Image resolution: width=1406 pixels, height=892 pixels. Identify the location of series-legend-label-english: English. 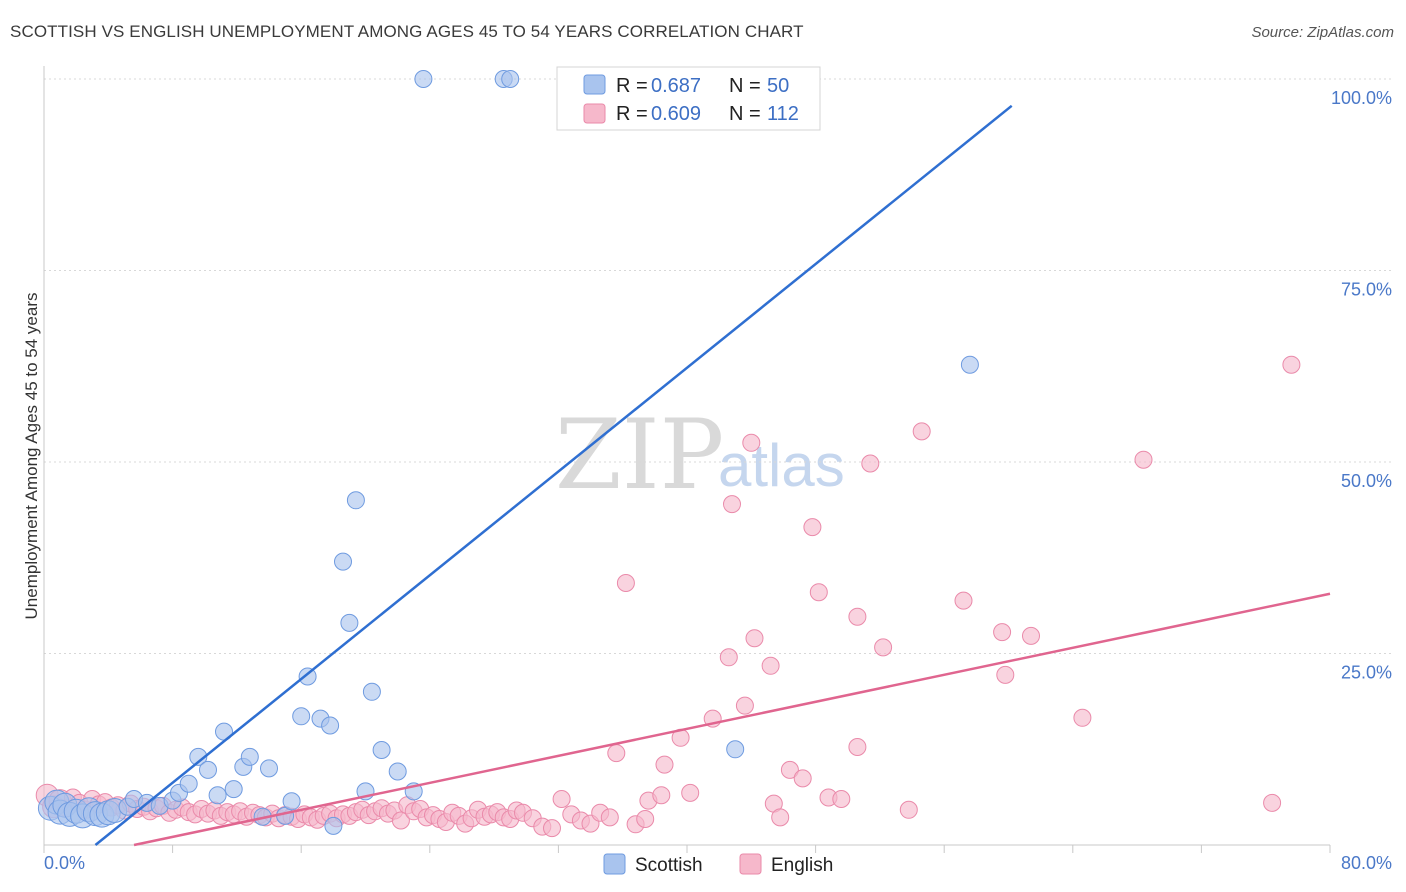
(802, 865).